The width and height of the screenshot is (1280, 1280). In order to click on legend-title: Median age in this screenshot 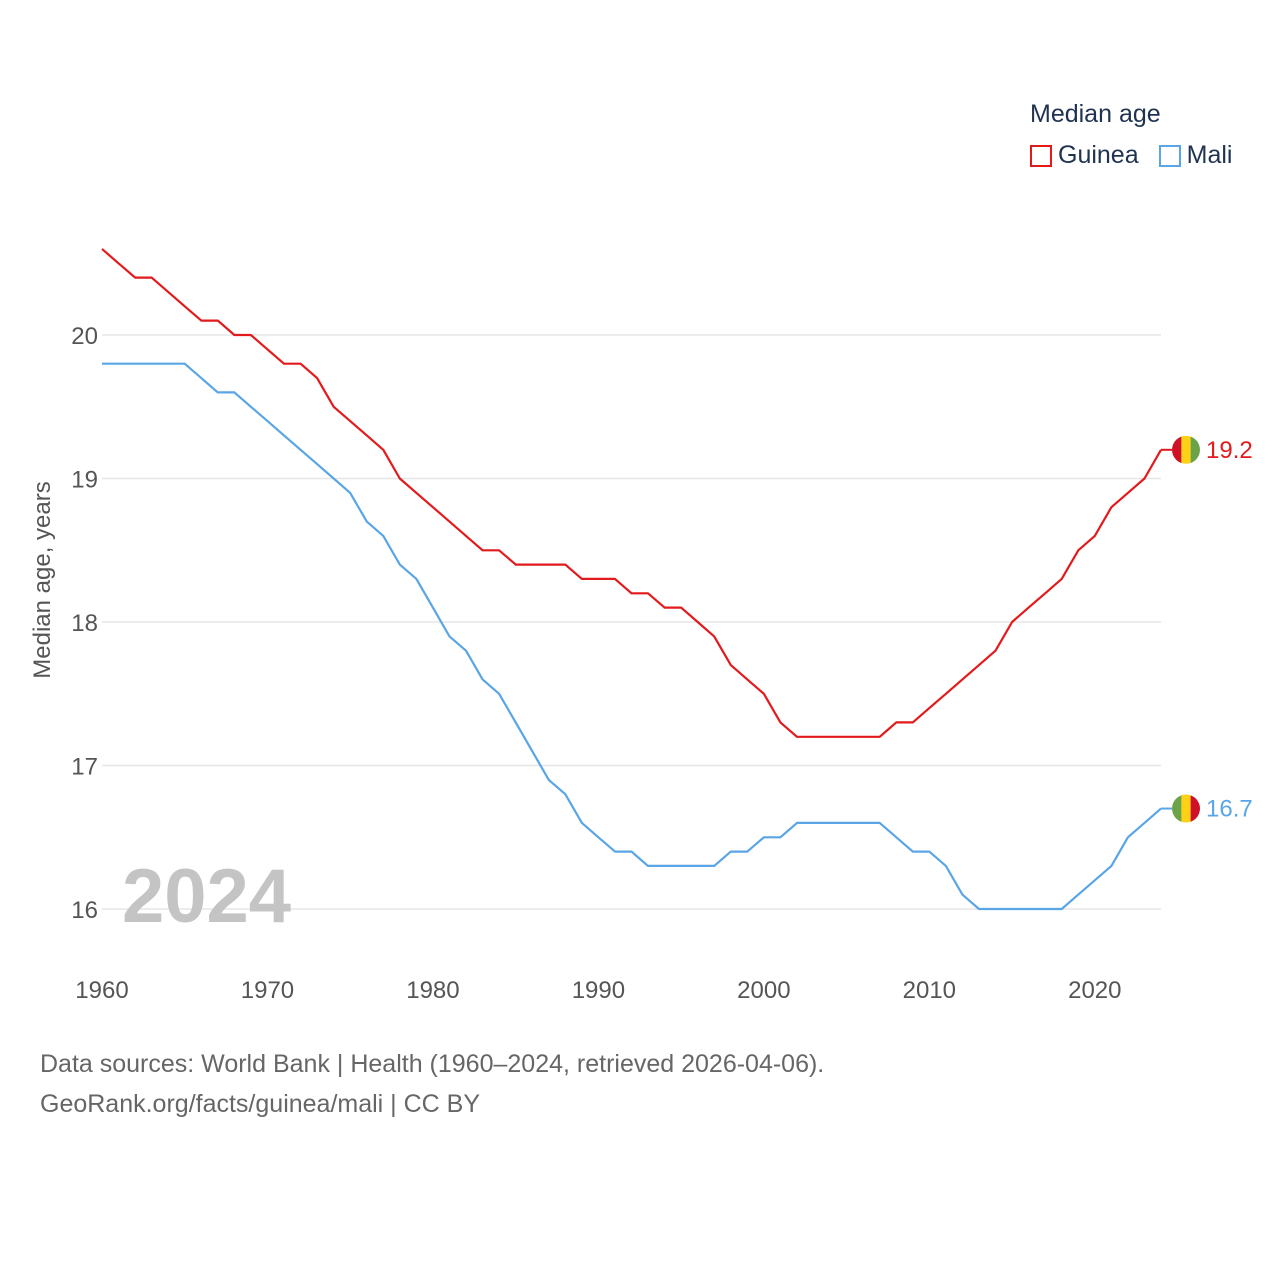, I will do `click(1095, 114)`.